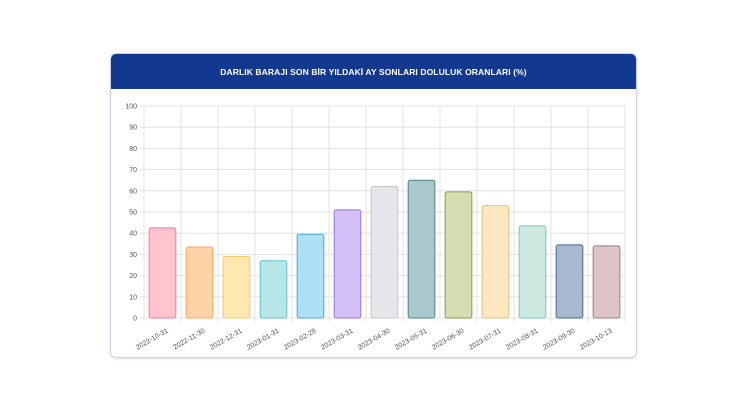  What do you see at coordinates (133, 149) in the screenshot?
I see `y-tick-label: 80` at bounding box center [133, 149].